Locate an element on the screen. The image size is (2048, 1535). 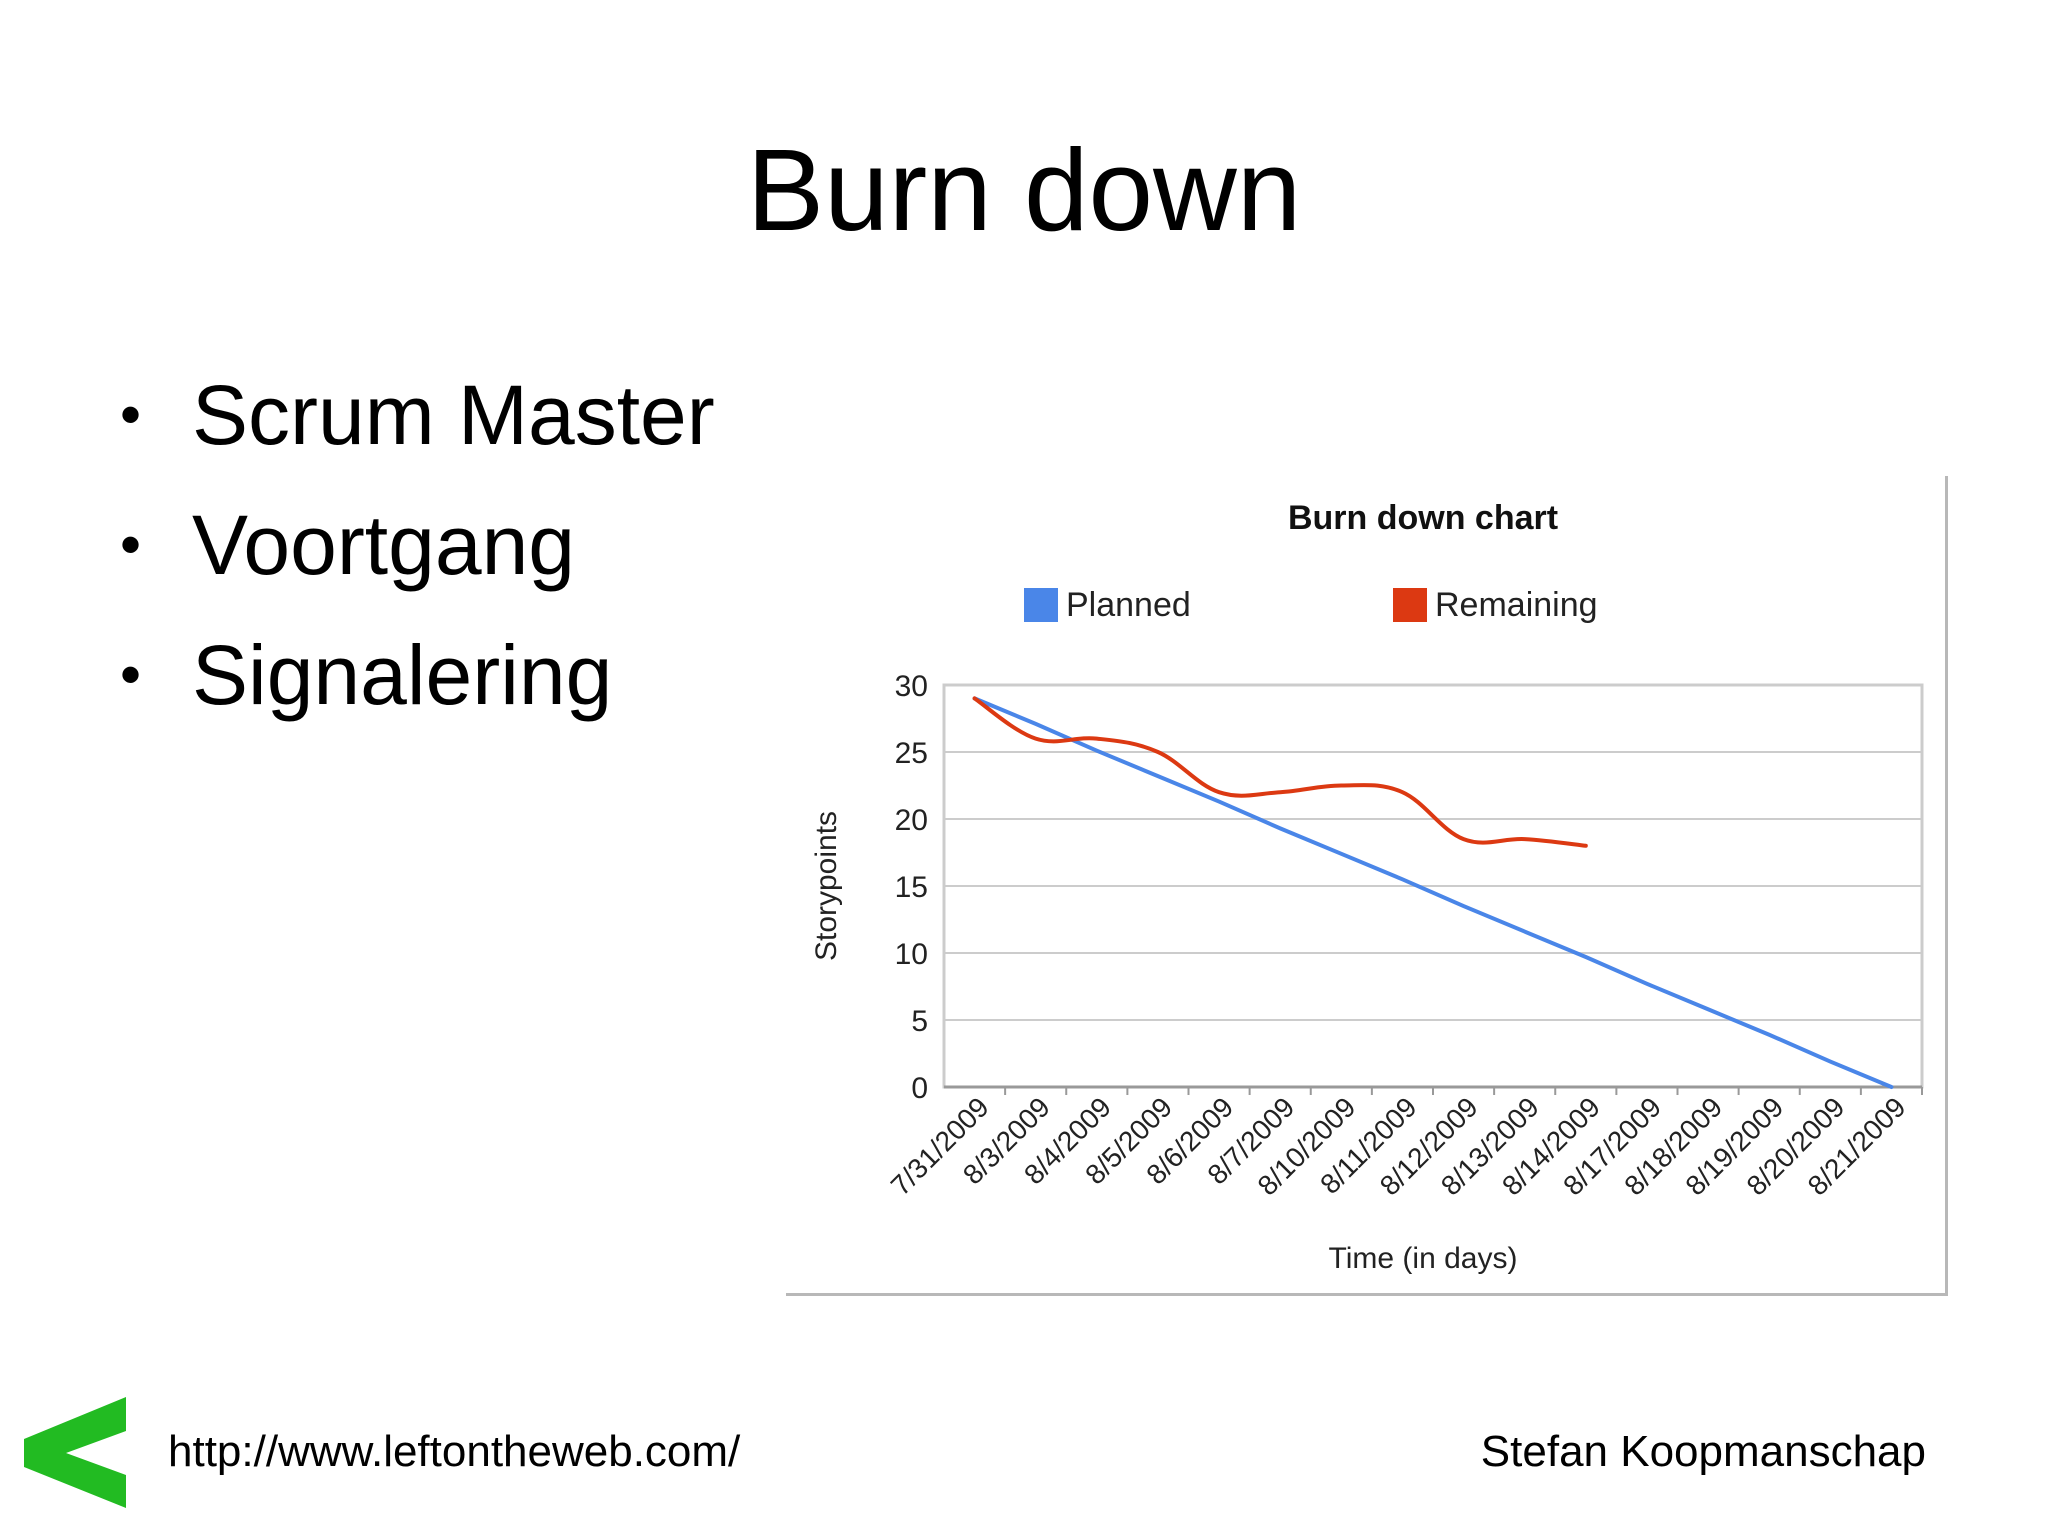
x-axis-title: Time (in days) is located at coordinates (1423, 1258).